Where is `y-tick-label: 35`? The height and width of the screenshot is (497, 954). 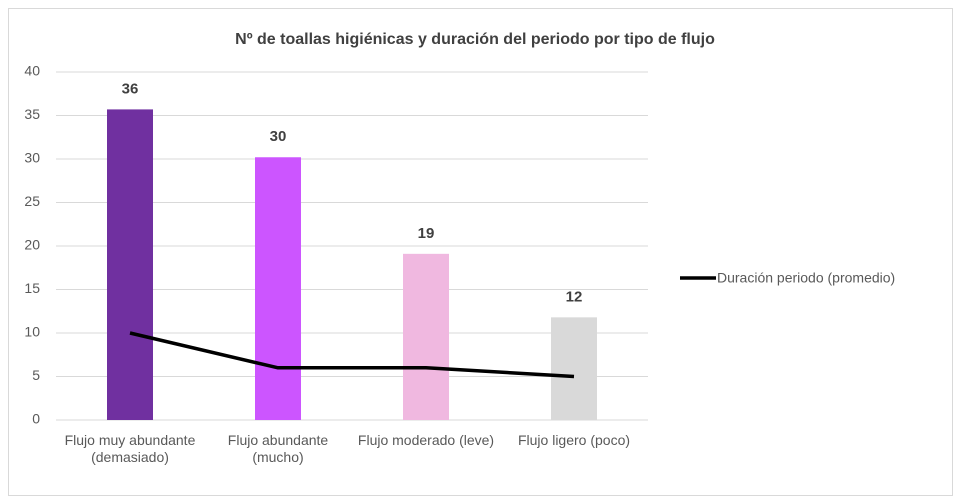
y-tick-label: 35 is located at coordinates (32, 114).